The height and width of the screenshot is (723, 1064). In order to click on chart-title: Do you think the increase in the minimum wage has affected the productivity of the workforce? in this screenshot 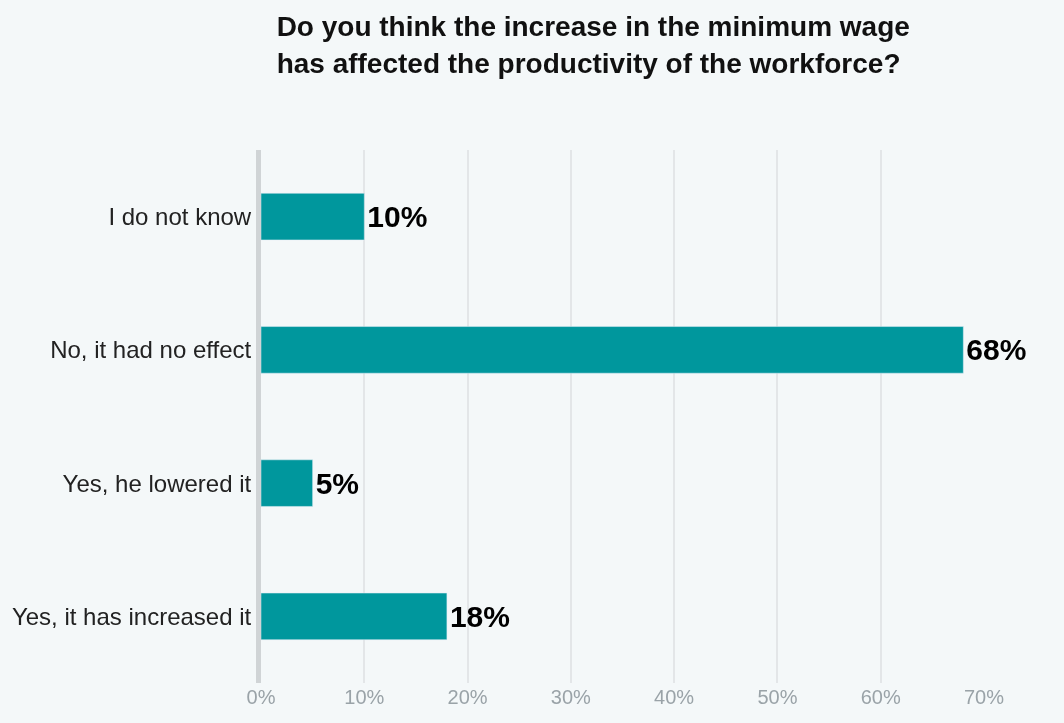, I will do `click(593, 45)`.